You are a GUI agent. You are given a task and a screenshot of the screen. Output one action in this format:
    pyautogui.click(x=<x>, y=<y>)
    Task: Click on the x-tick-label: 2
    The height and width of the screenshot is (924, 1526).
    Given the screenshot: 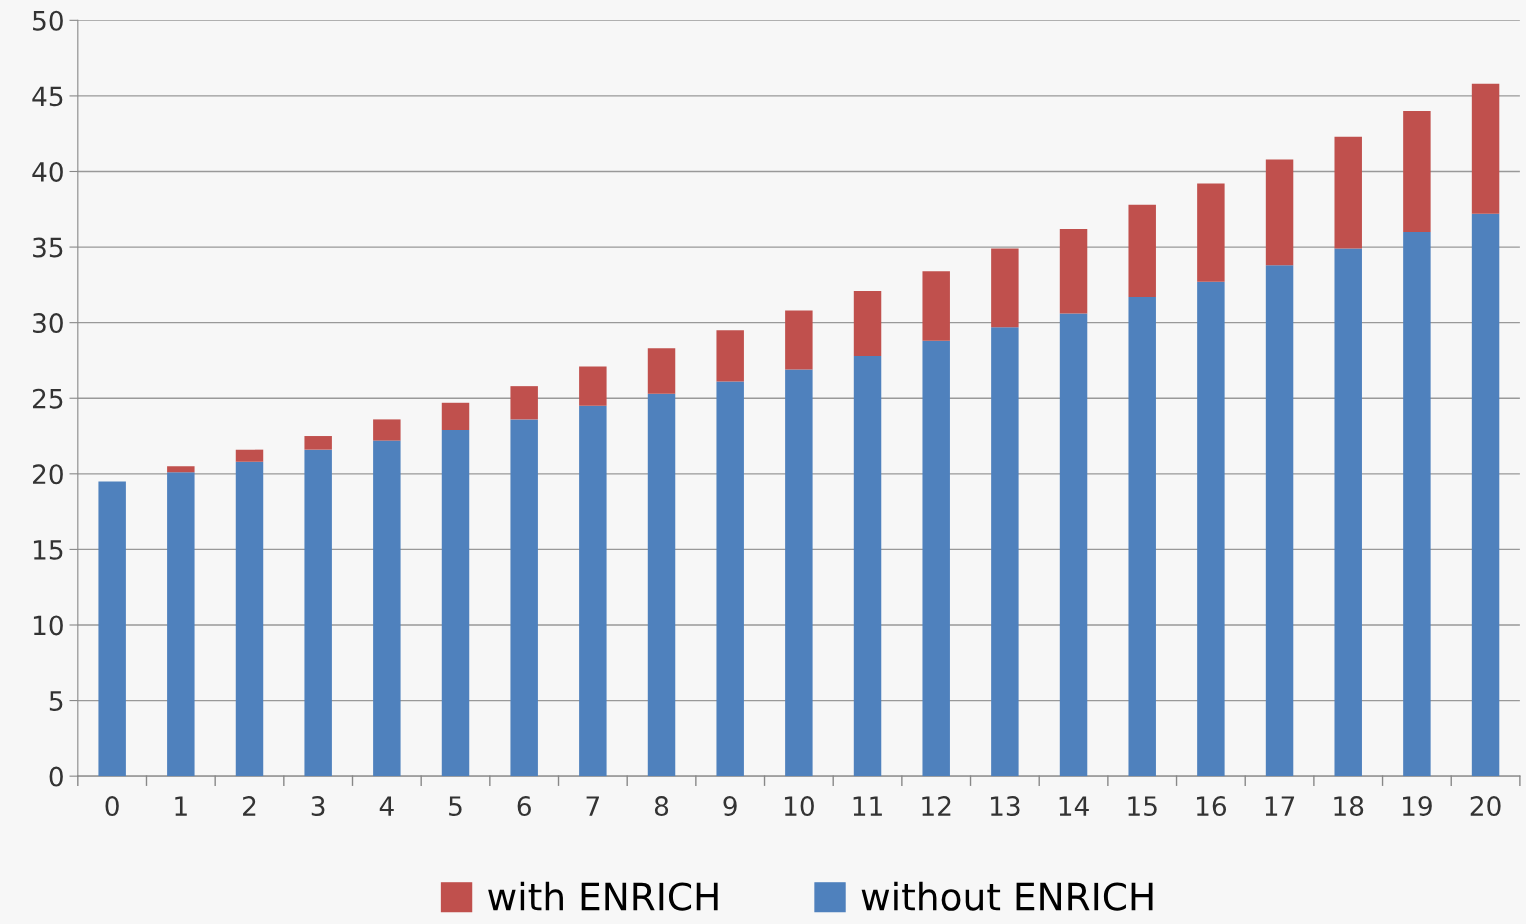 What is the action you would take?
    pyautogui.click(x=249, y=806)
    